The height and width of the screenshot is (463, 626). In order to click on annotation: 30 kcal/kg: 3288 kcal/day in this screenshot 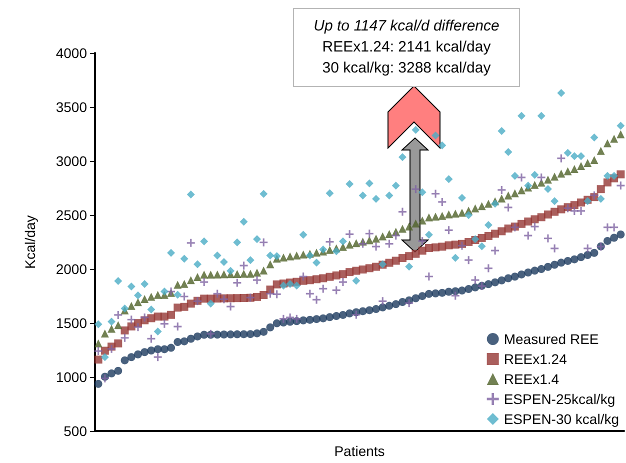, I will do `click(407, 68)`.